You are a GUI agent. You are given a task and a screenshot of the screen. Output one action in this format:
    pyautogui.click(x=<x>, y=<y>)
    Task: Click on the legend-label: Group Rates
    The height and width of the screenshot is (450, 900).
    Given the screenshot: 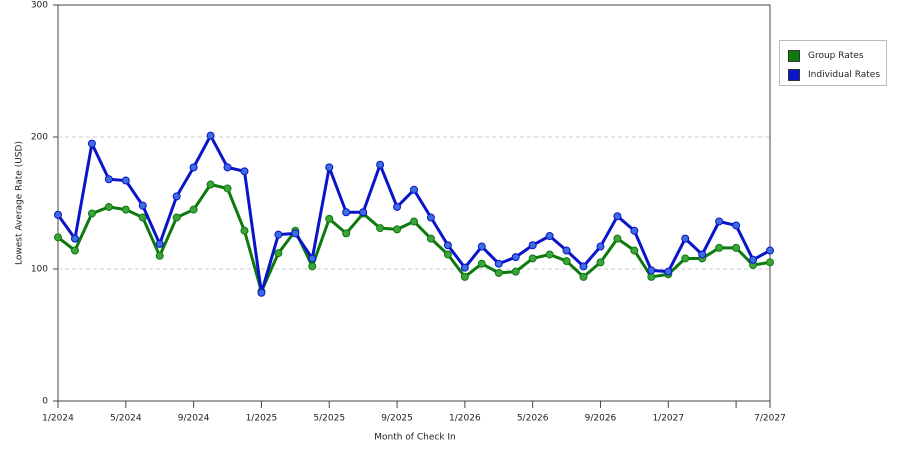 What is the action you would take?
    pyautogui.click(x=836, y=55)
    